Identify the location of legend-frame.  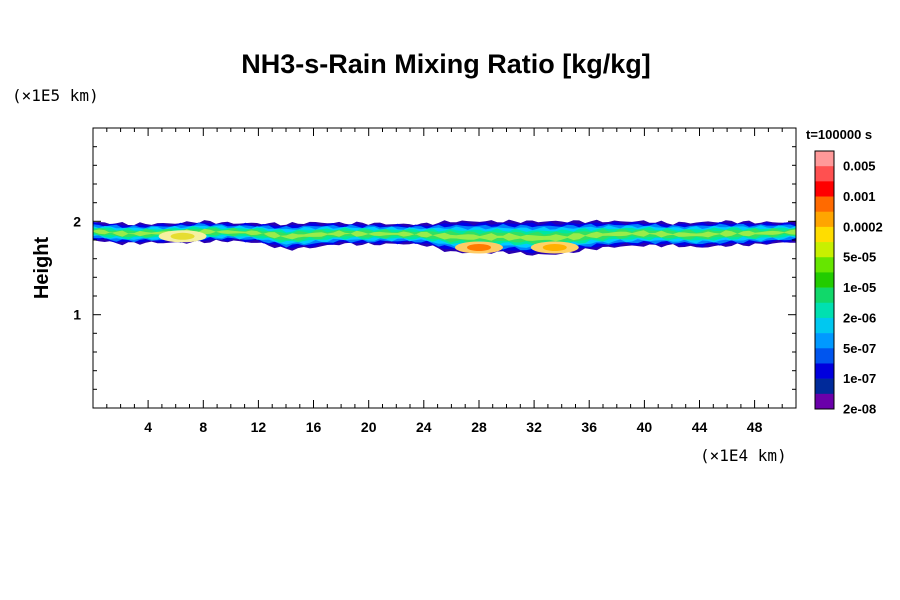
(824, 280).